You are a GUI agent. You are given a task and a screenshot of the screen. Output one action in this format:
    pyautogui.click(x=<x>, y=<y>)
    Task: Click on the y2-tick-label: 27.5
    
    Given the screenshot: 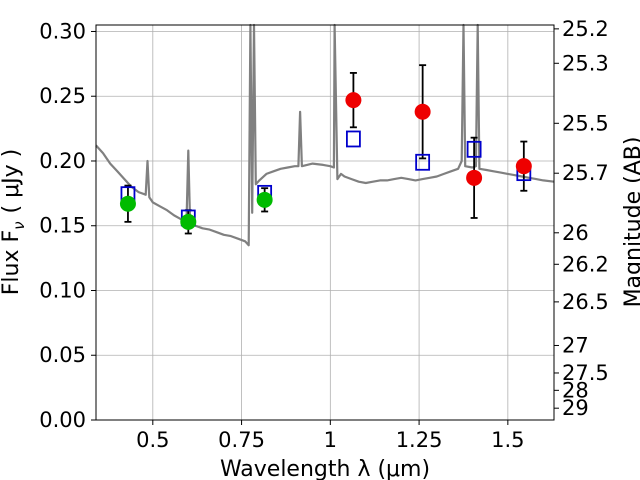 What is the action you would take?
    pyautogui.click(x=585, y=373)
    